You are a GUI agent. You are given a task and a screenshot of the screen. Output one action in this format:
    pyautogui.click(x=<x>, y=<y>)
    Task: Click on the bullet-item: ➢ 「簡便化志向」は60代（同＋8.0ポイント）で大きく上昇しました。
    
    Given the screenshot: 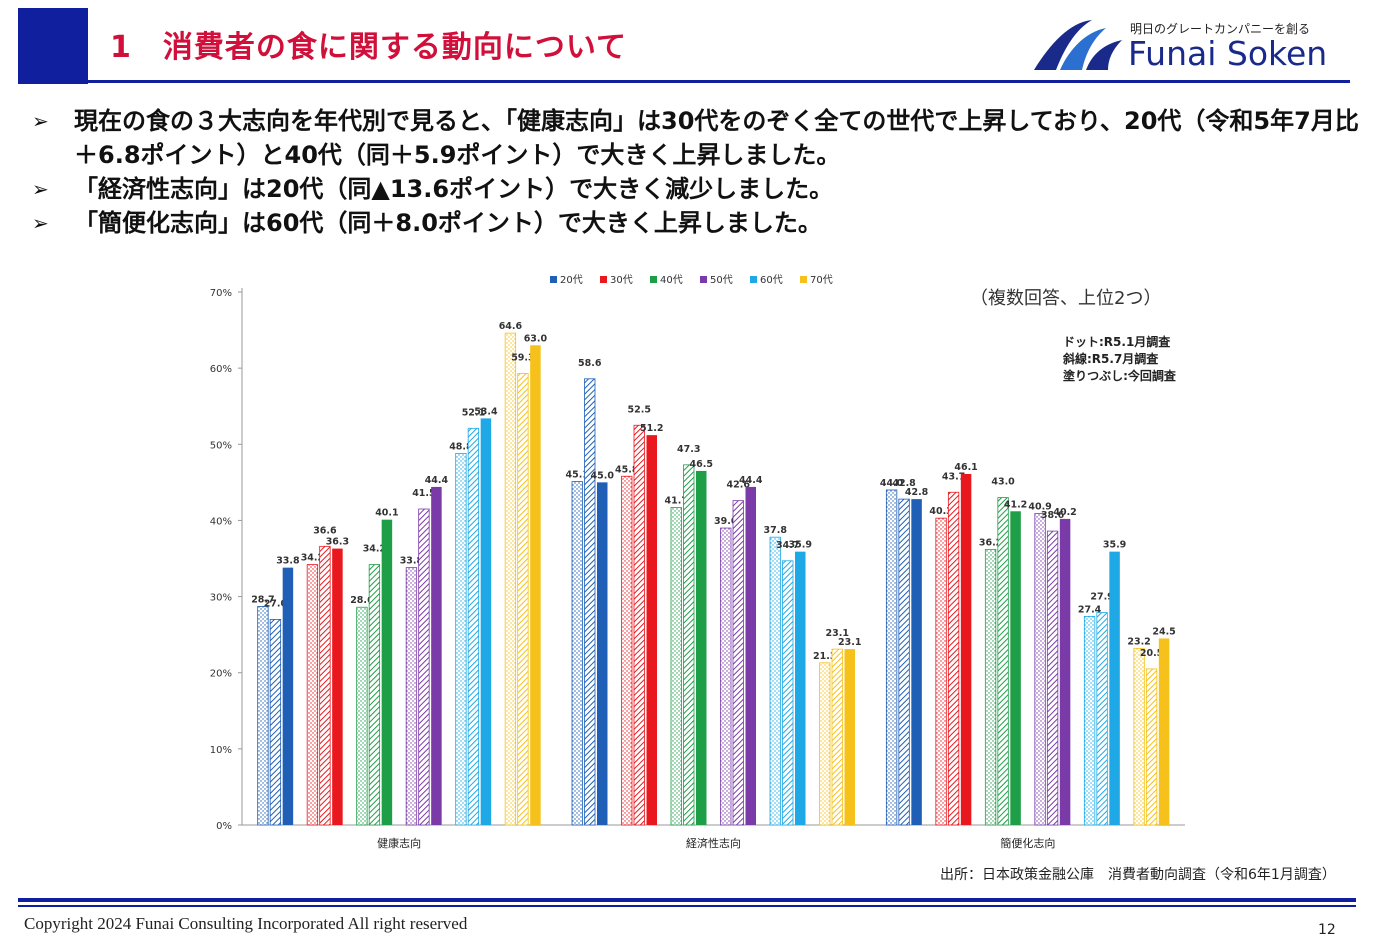 What is the action you would take?
    pyautogui.click(x=702, y=223)
    